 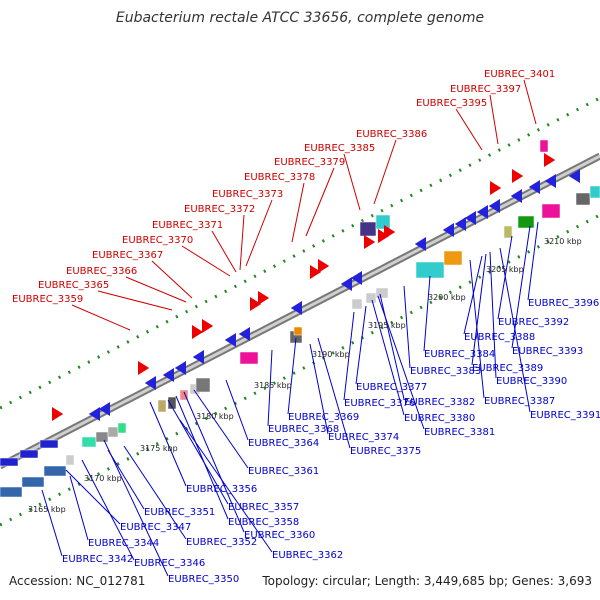 What do you see at coordinates (439, 418) in the screenshot?
I see `reverse-gene-label: EUBREC_3380` at bounding box center [439, 418].